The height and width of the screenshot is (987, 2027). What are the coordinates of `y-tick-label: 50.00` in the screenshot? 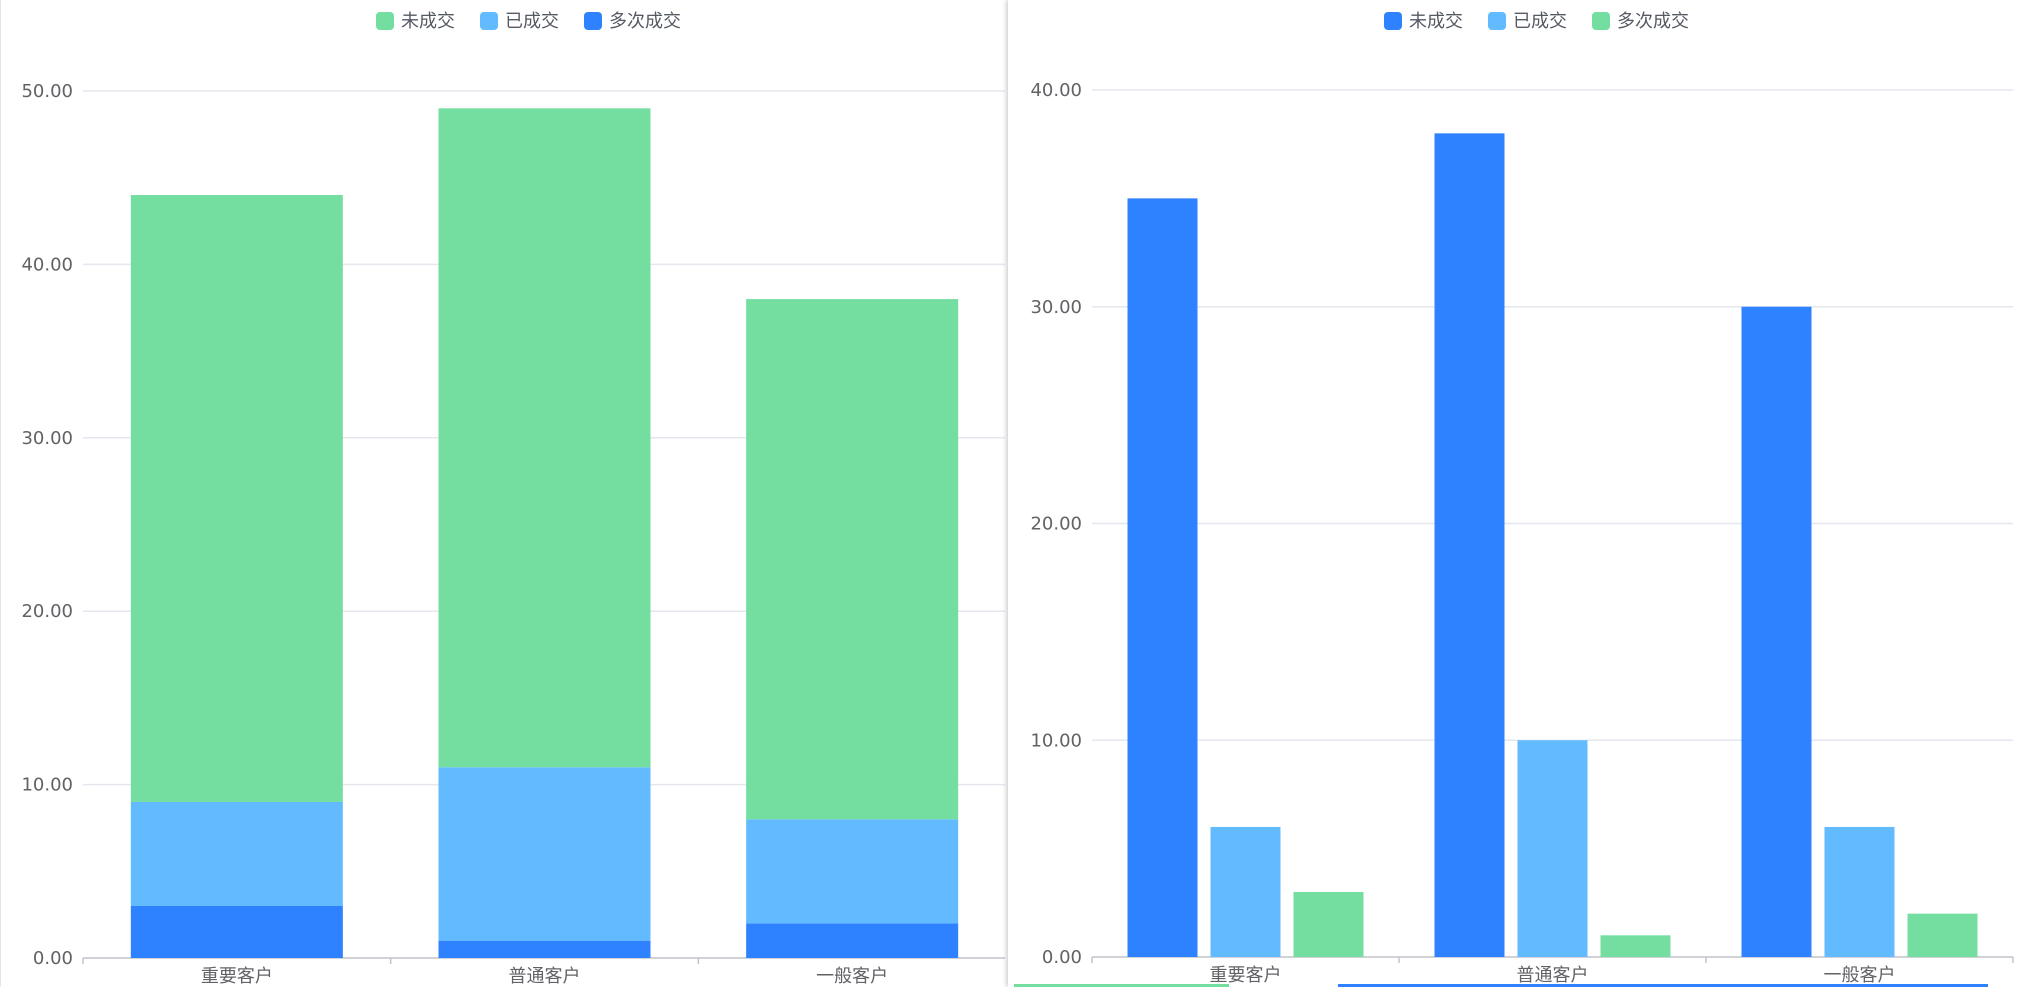 It's located at (47, 91).